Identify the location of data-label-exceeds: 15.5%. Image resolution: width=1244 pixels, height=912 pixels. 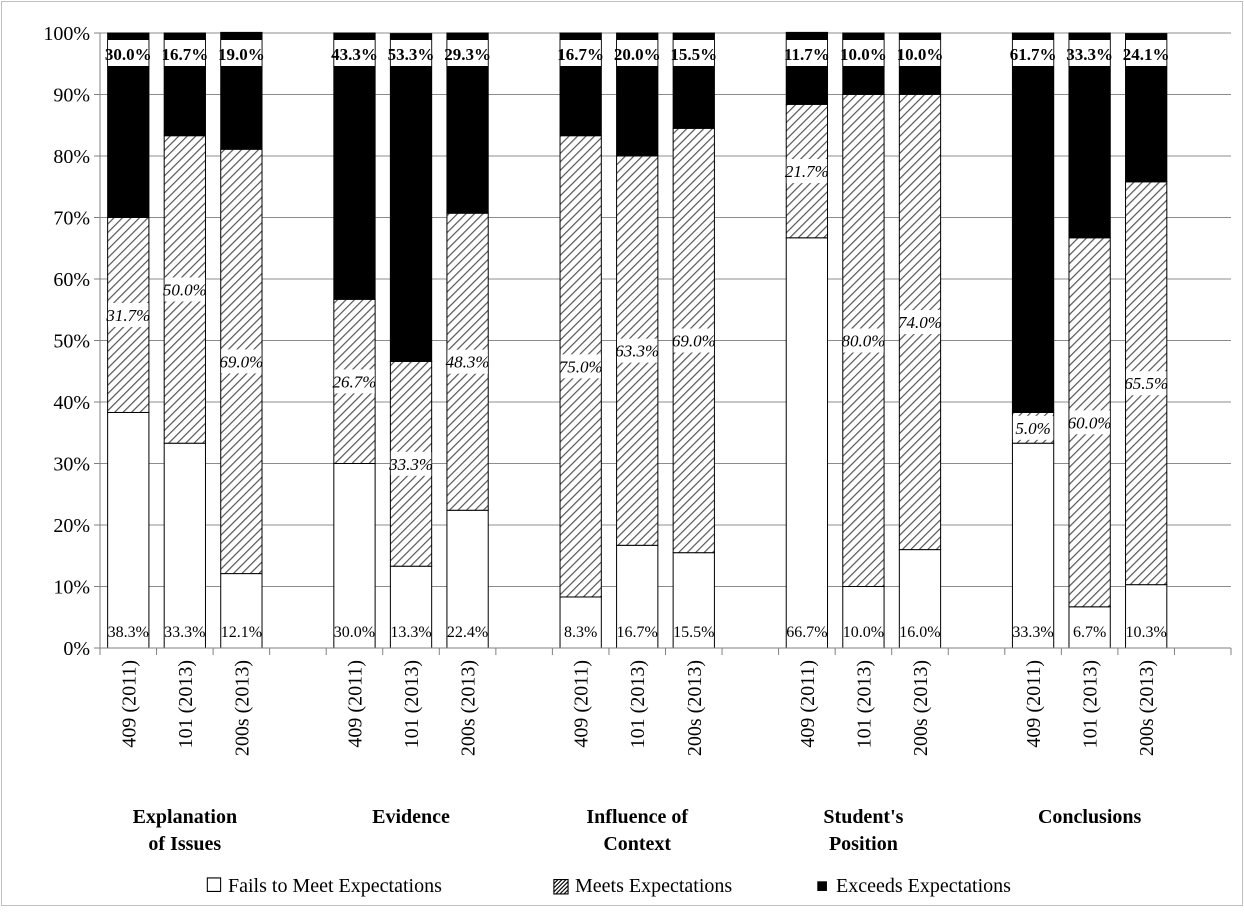
(693, 54).